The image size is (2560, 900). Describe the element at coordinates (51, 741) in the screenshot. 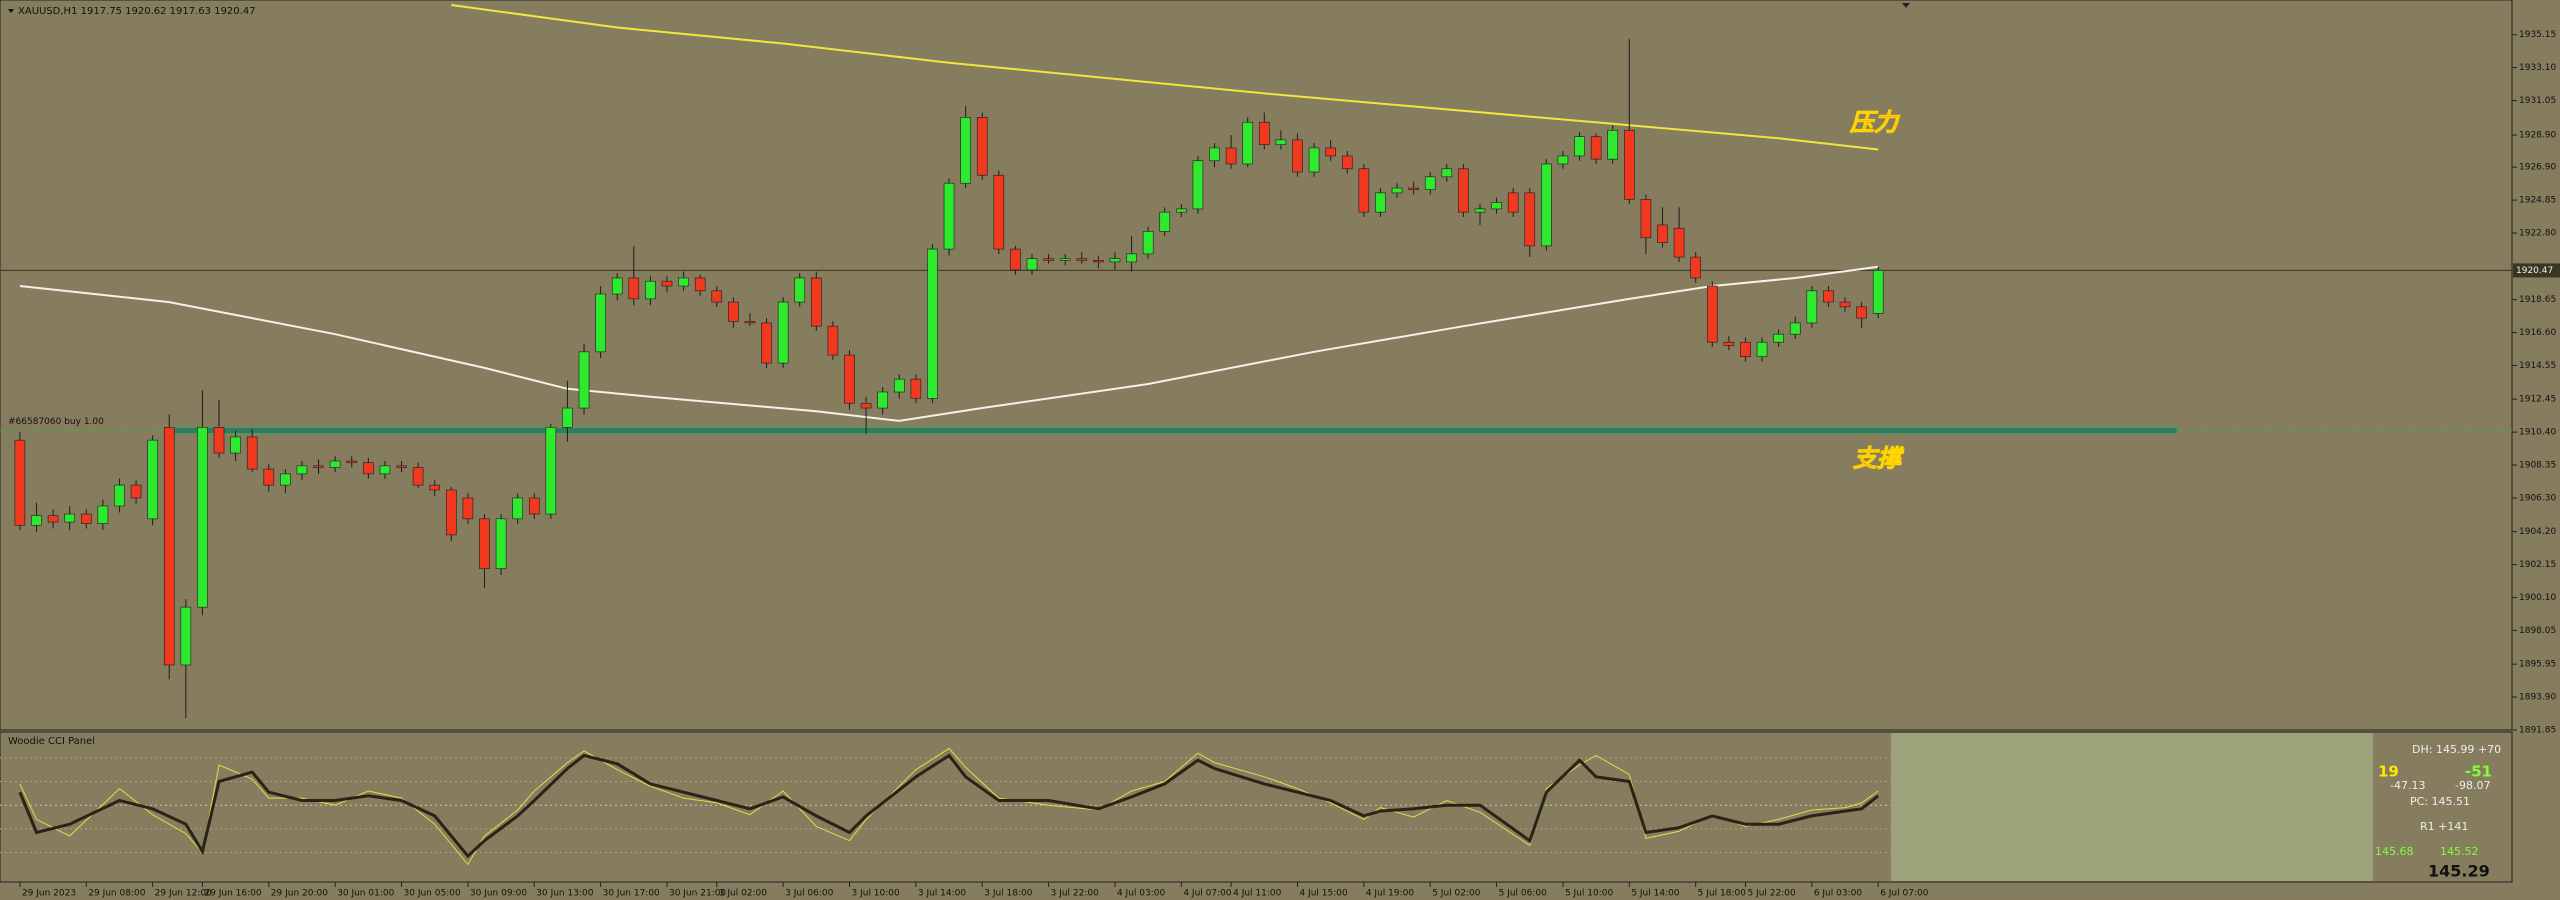

I see `indicator-title: Woodie CCI Panel` at that location.